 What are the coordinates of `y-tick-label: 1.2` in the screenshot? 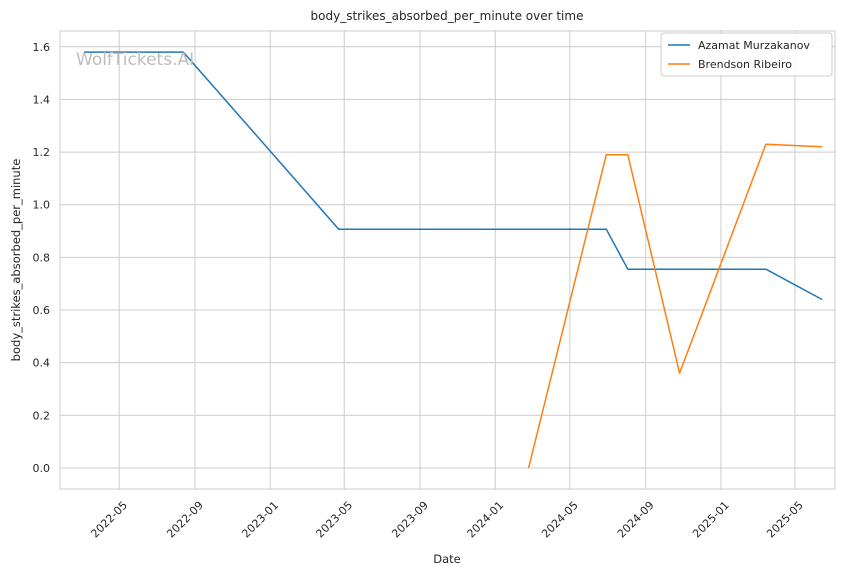 It's located at (42, 152).